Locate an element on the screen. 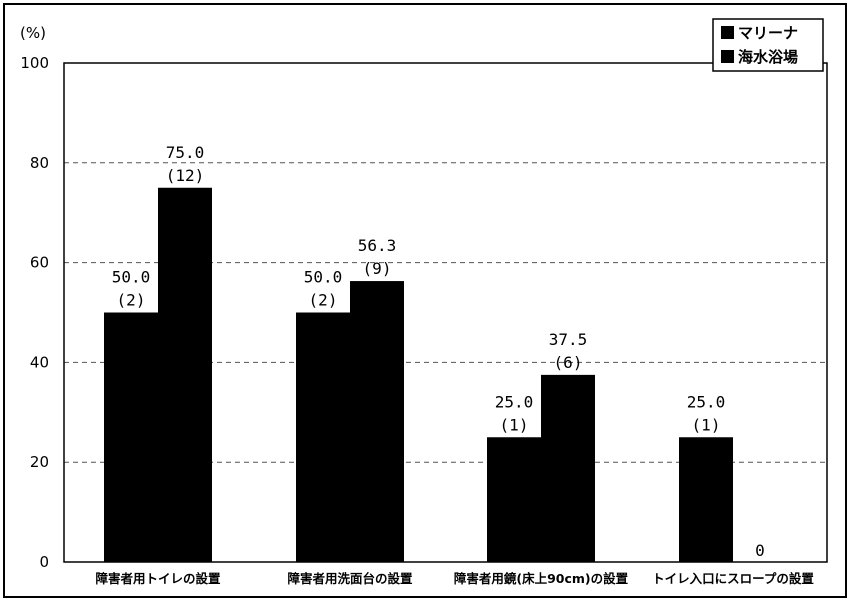 The height and width of the screenshot is (603, 850). value-label-series0-cat0: 50.0 is located at coordinates (131, 277).